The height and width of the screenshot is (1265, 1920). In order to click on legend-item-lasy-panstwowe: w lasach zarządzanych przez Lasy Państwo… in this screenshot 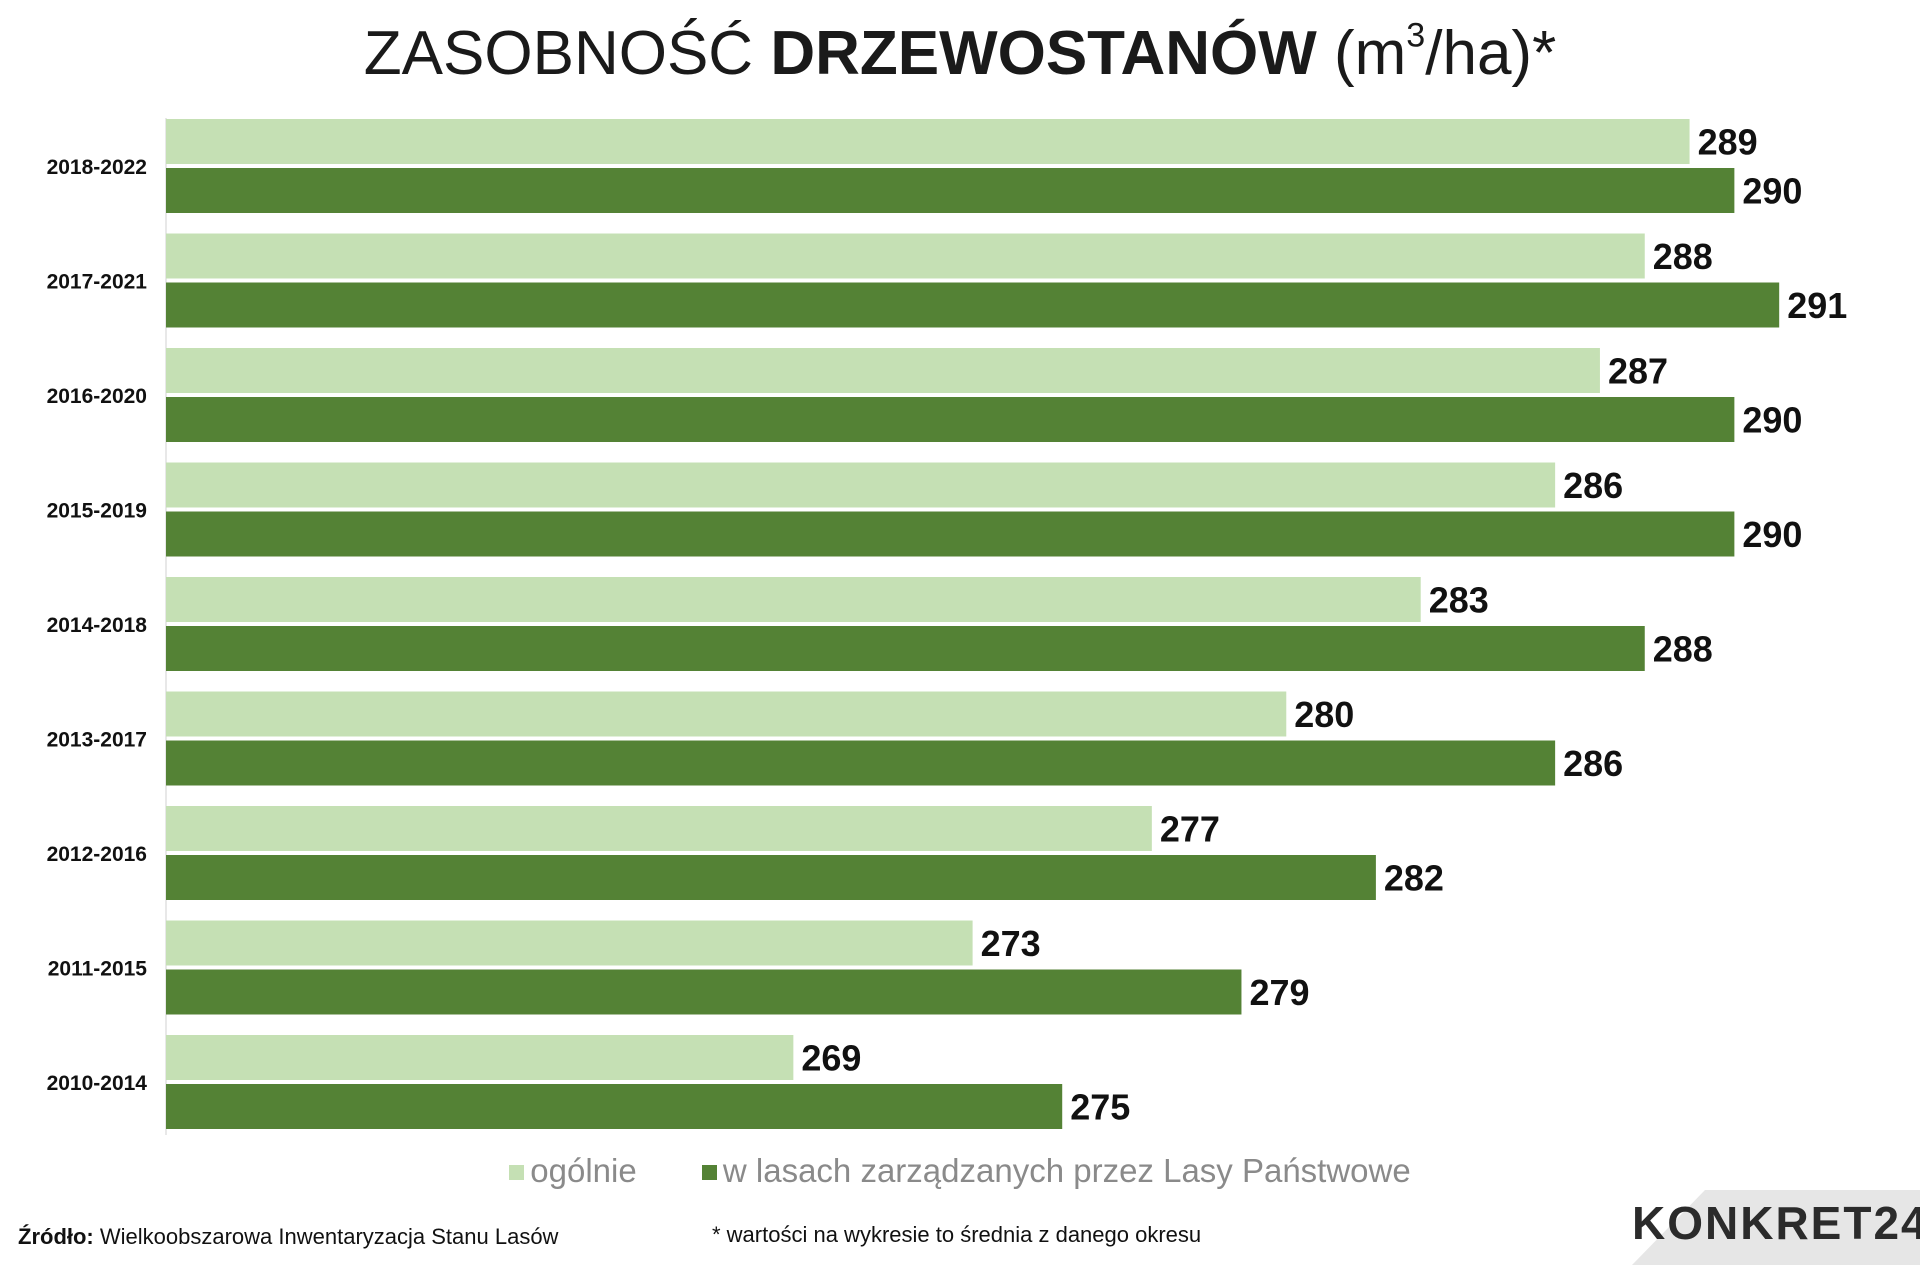, I will do `click(1056, 1171)`.